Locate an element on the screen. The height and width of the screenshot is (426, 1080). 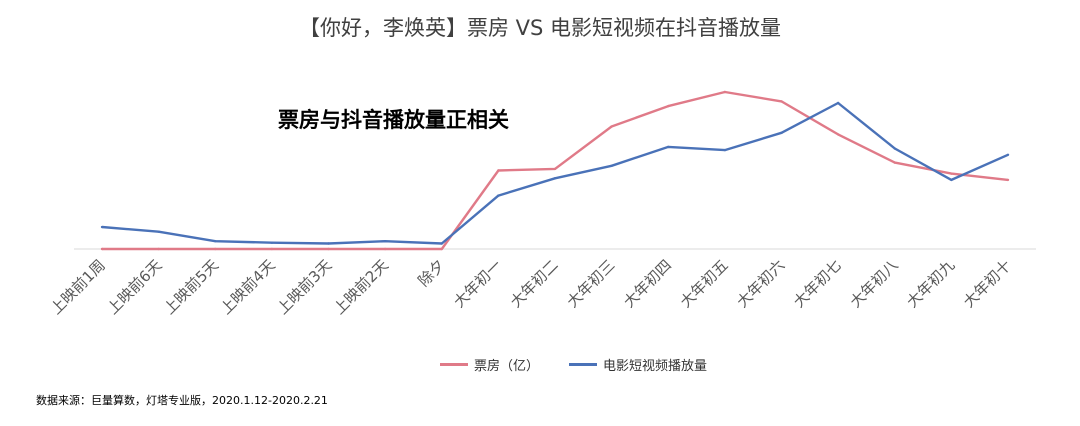
x-tick-label-4: 上映前3天 is located at coordinates (304, 287).